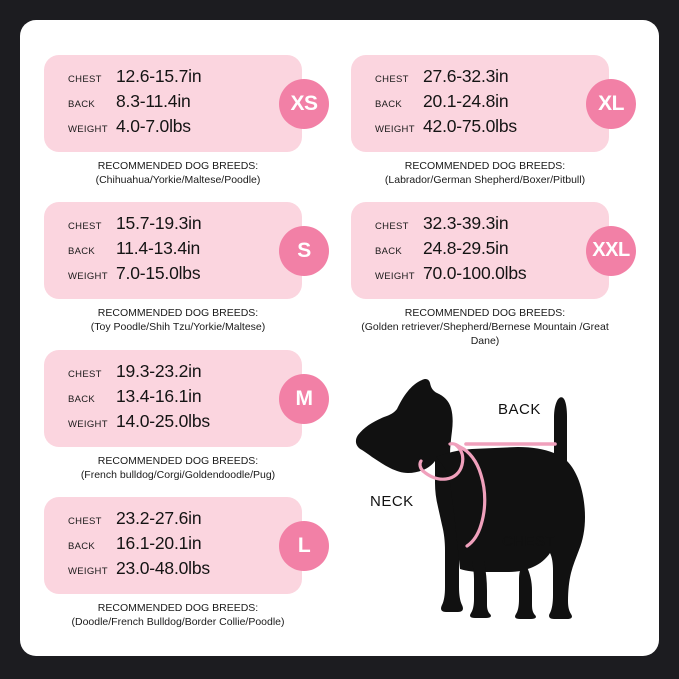  Describe the element at coordinates (519, 409) in the screenshot. I see `back-measure-label: BACK` at that location.